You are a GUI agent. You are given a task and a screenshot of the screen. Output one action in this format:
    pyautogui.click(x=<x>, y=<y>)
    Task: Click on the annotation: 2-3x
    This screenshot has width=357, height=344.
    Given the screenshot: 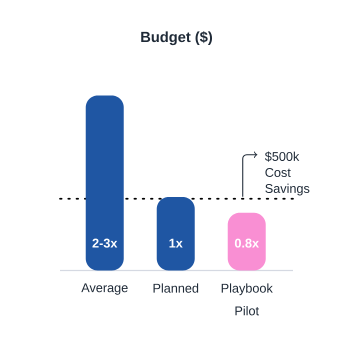 What is the action you would take?
    pyautogui.click(x=105, y=243)
    